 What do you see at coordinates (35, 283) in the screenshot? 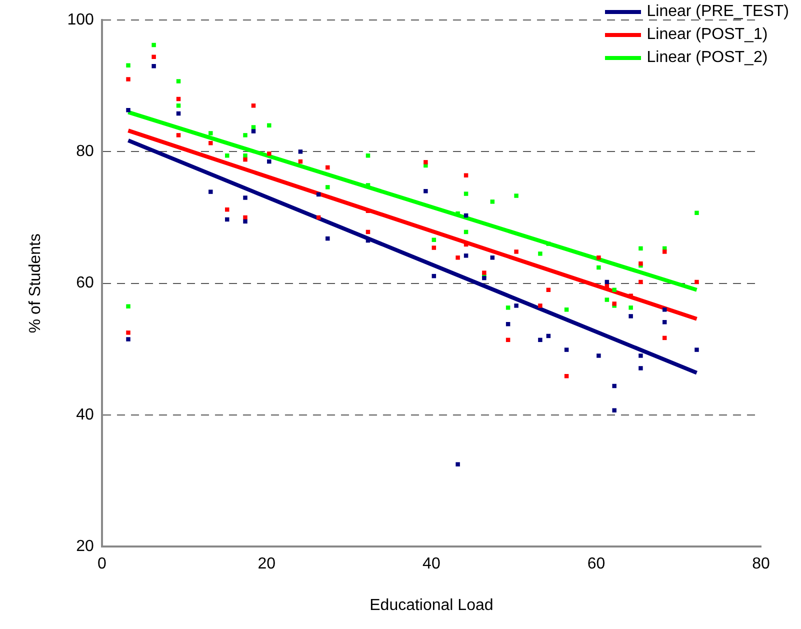
I see `y-axis-title: % of Students` at bounding box center [35, 283].